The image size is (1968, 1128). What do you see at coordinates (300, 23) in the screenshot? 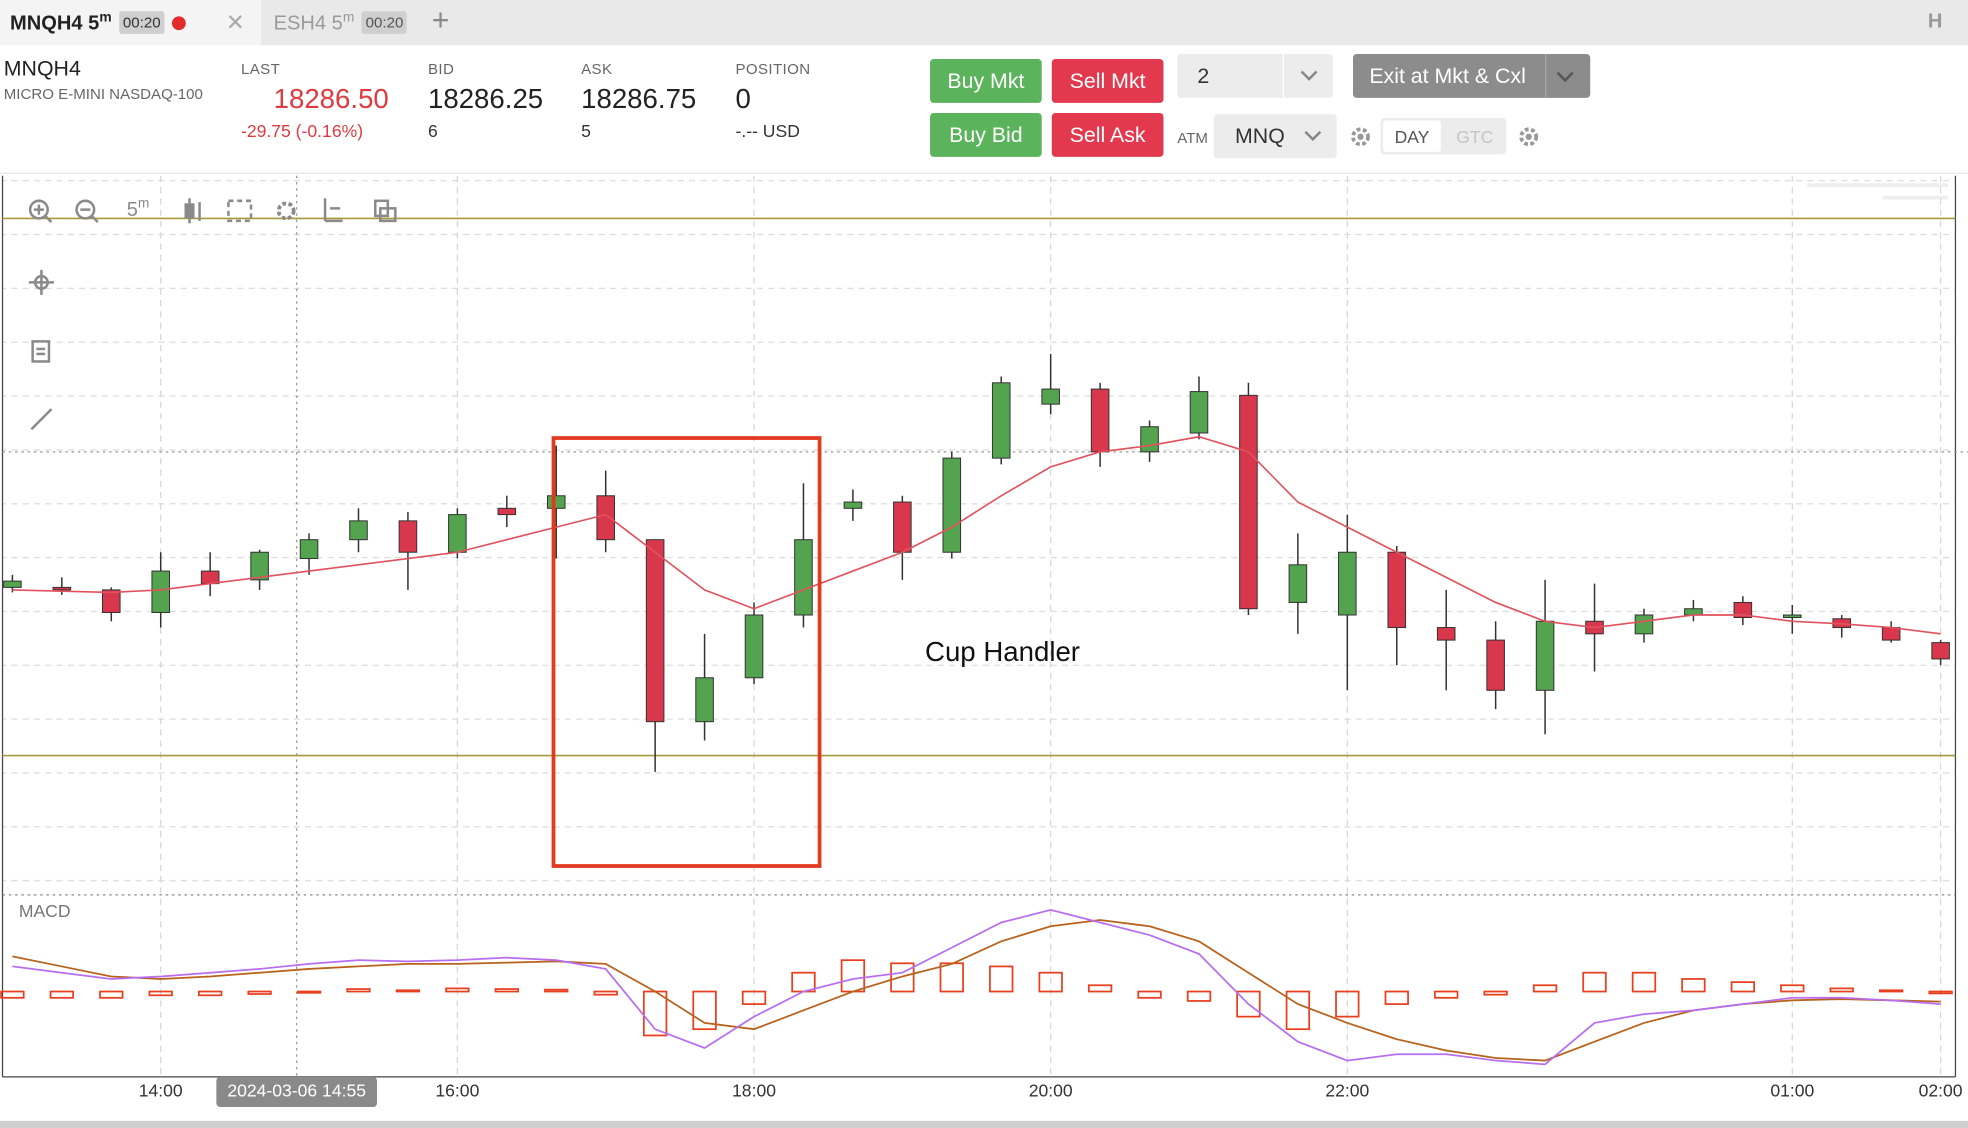
I see `tab-symbol-text: ESH4` at bounding box center [300, 23].